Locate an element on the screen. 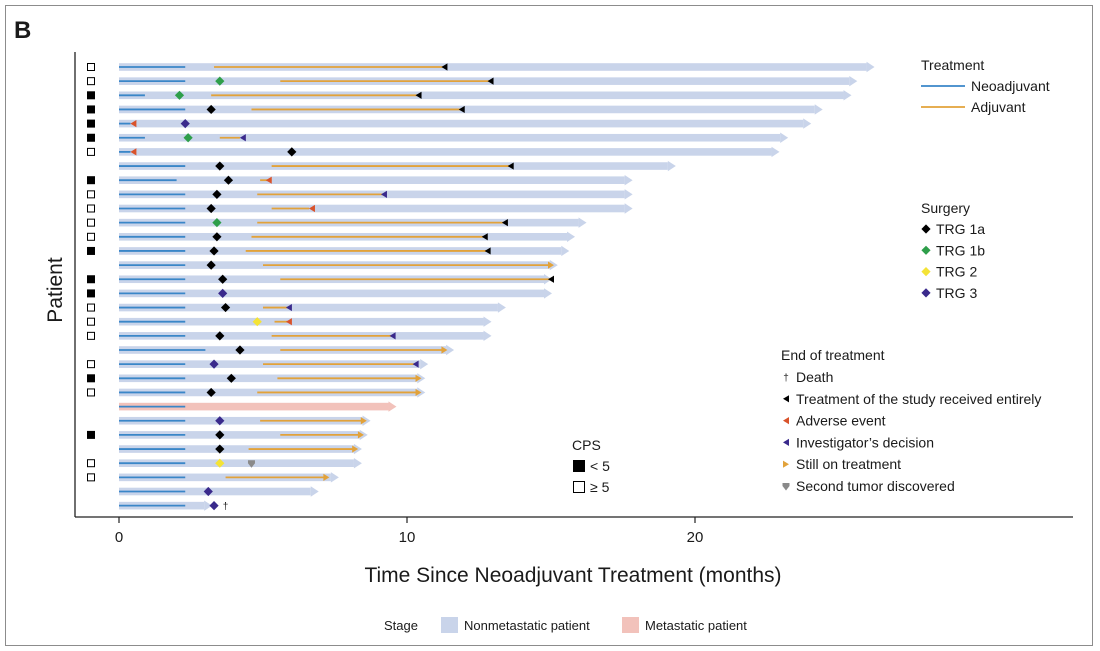  legend-metastatic-swatch is located at coordinates (630, 625).